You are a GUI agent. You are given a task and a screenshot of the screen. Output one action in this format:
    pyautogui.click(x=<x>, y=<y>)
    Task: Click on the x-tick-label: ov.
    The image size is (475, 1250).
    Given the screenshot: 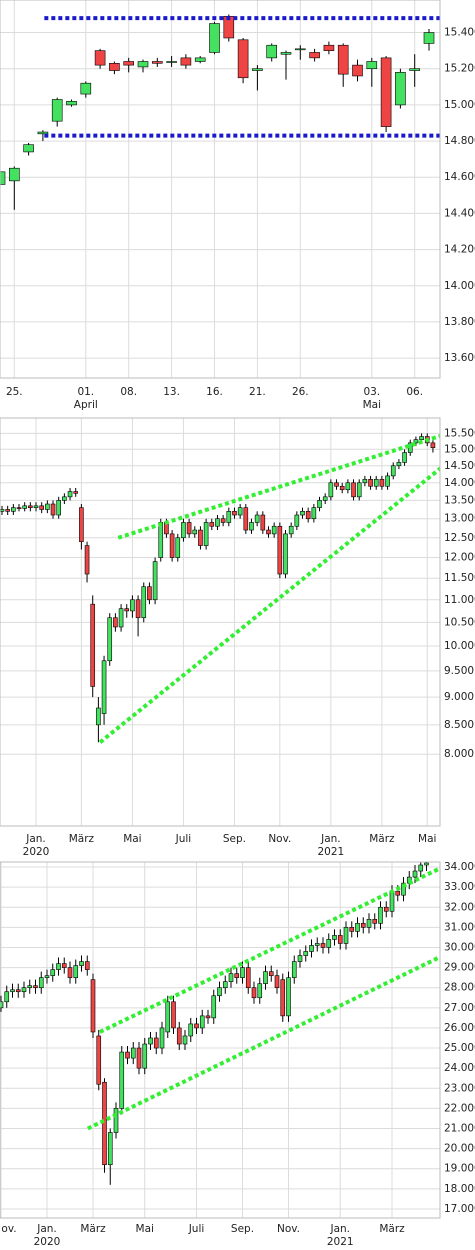 What is the action you would take?
    pyautogui.click(x=8, y=1229)
    